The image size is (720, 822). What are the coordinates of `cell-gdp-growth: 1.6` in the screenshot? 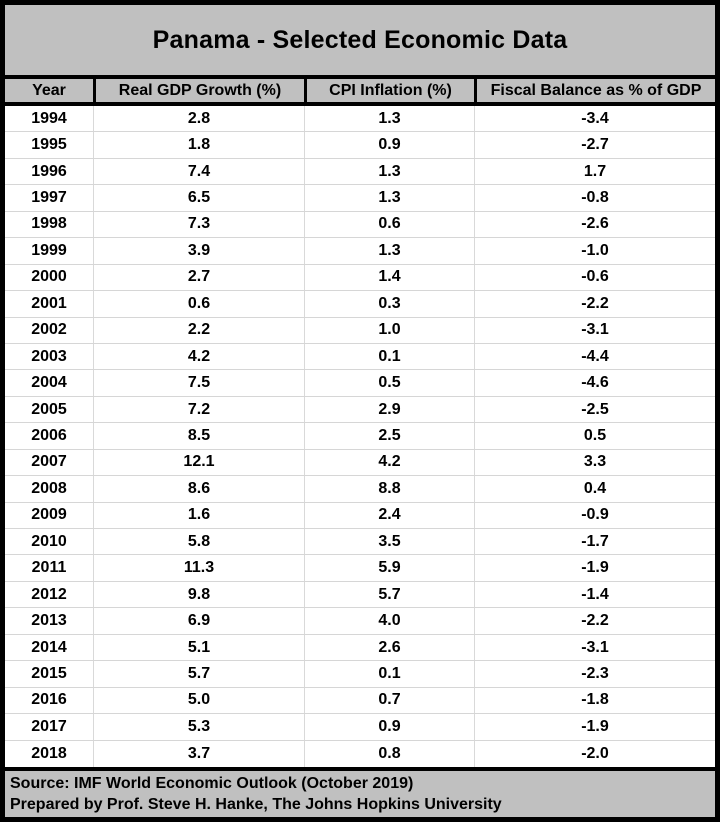 It's located at (198, 515).